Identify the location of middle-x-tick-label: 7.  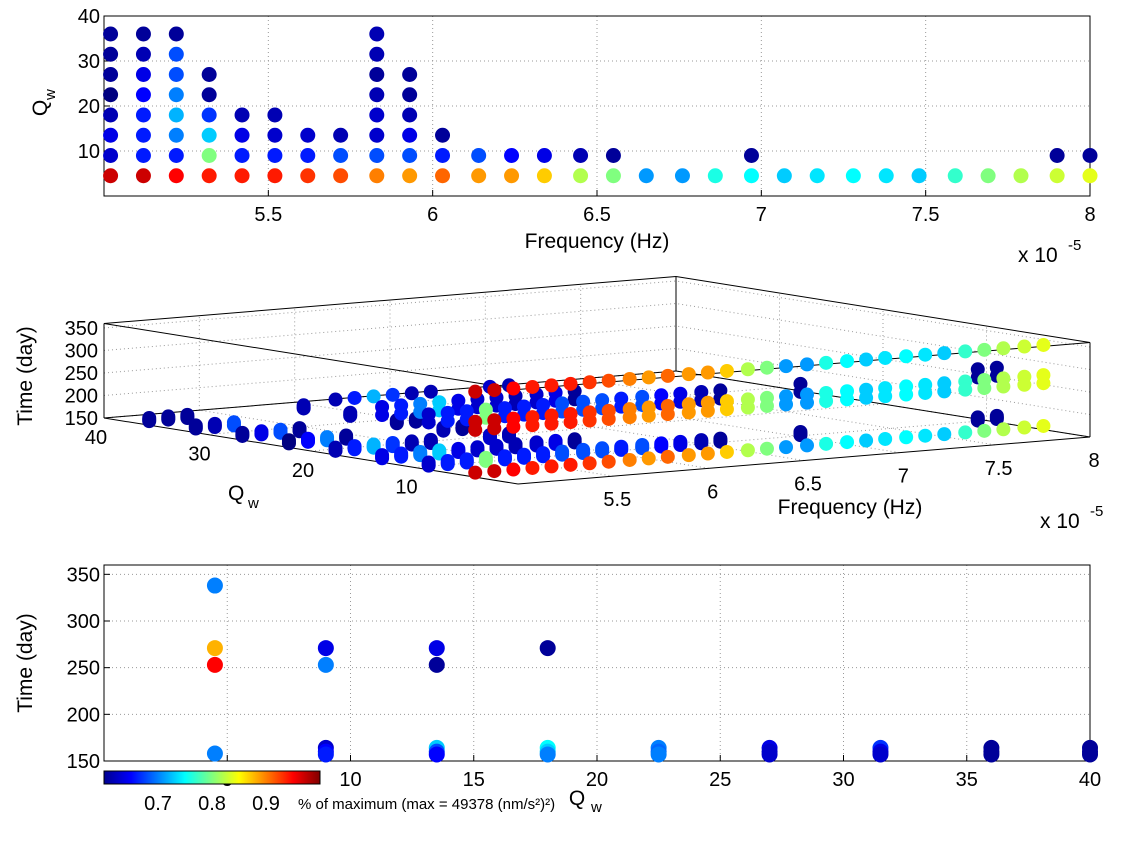
(903, 477).